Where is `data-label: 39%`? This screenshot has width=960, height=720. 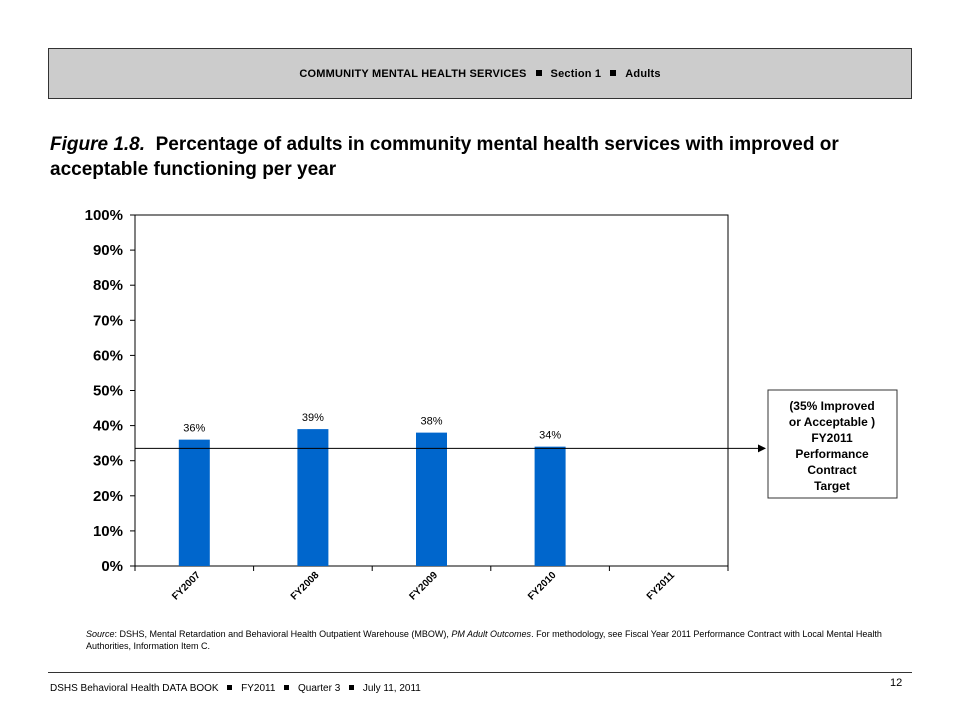
data-label: 39% is located at coordinates (313, 418).